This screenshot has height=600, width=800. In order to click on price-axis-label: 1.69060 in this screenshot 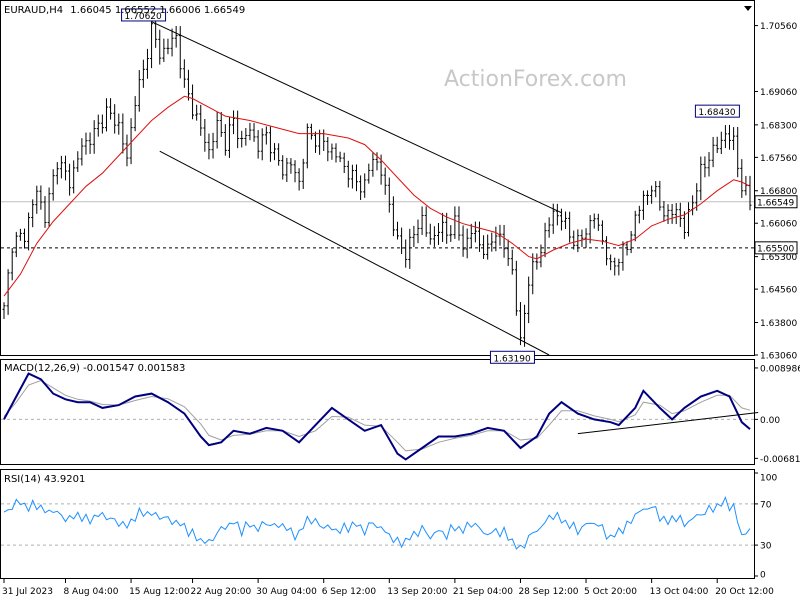, I will do `click(778, 93)`.